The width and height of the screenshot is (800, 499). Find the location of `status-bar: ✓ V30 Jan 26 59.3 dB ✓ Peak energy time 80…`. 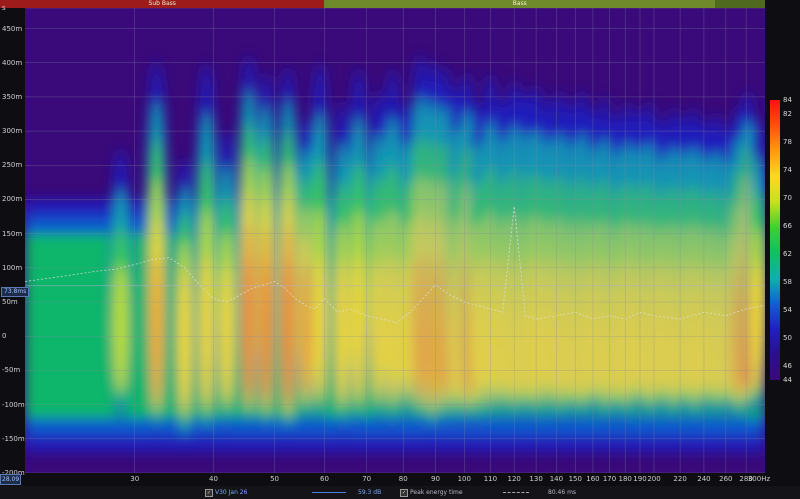

status-bar: ✓ V30 Jan 26 59.3 dB ✓ Peak energy time 80… is located at coordinates (400, 492).